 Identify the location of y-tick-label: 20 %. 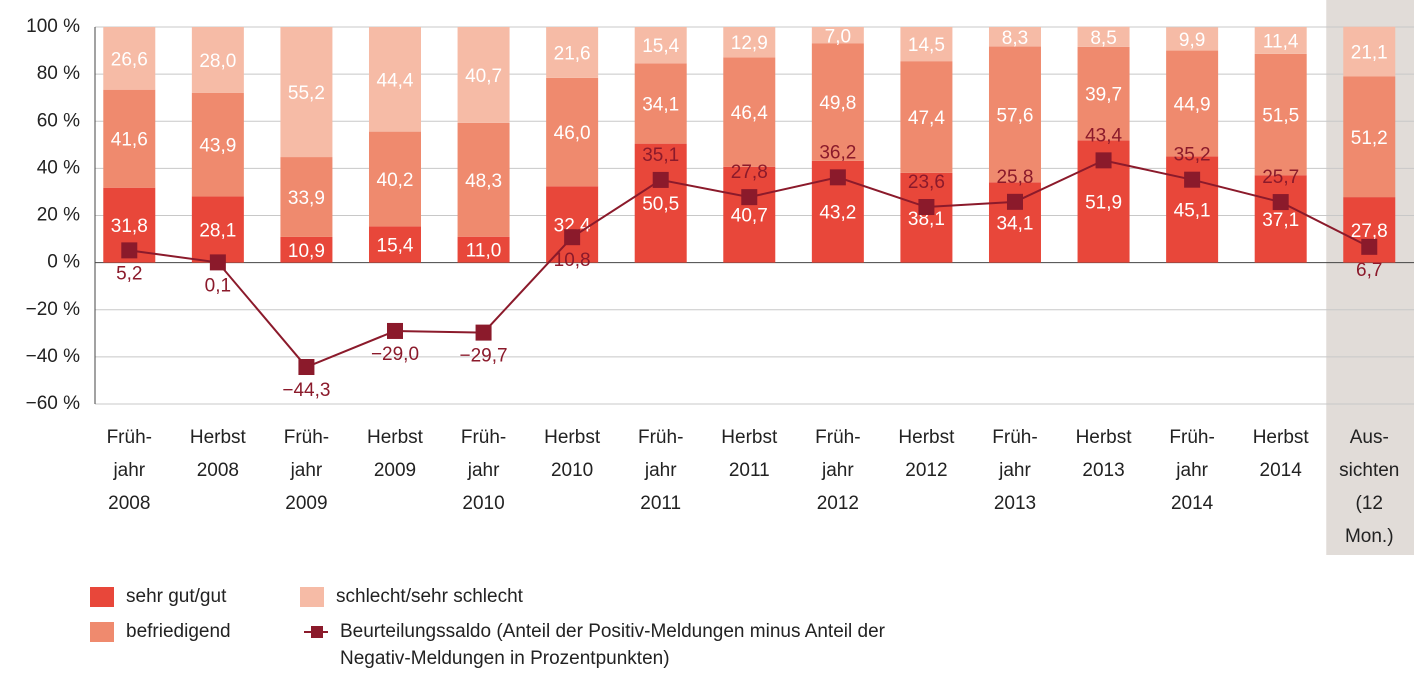
(58, 215).